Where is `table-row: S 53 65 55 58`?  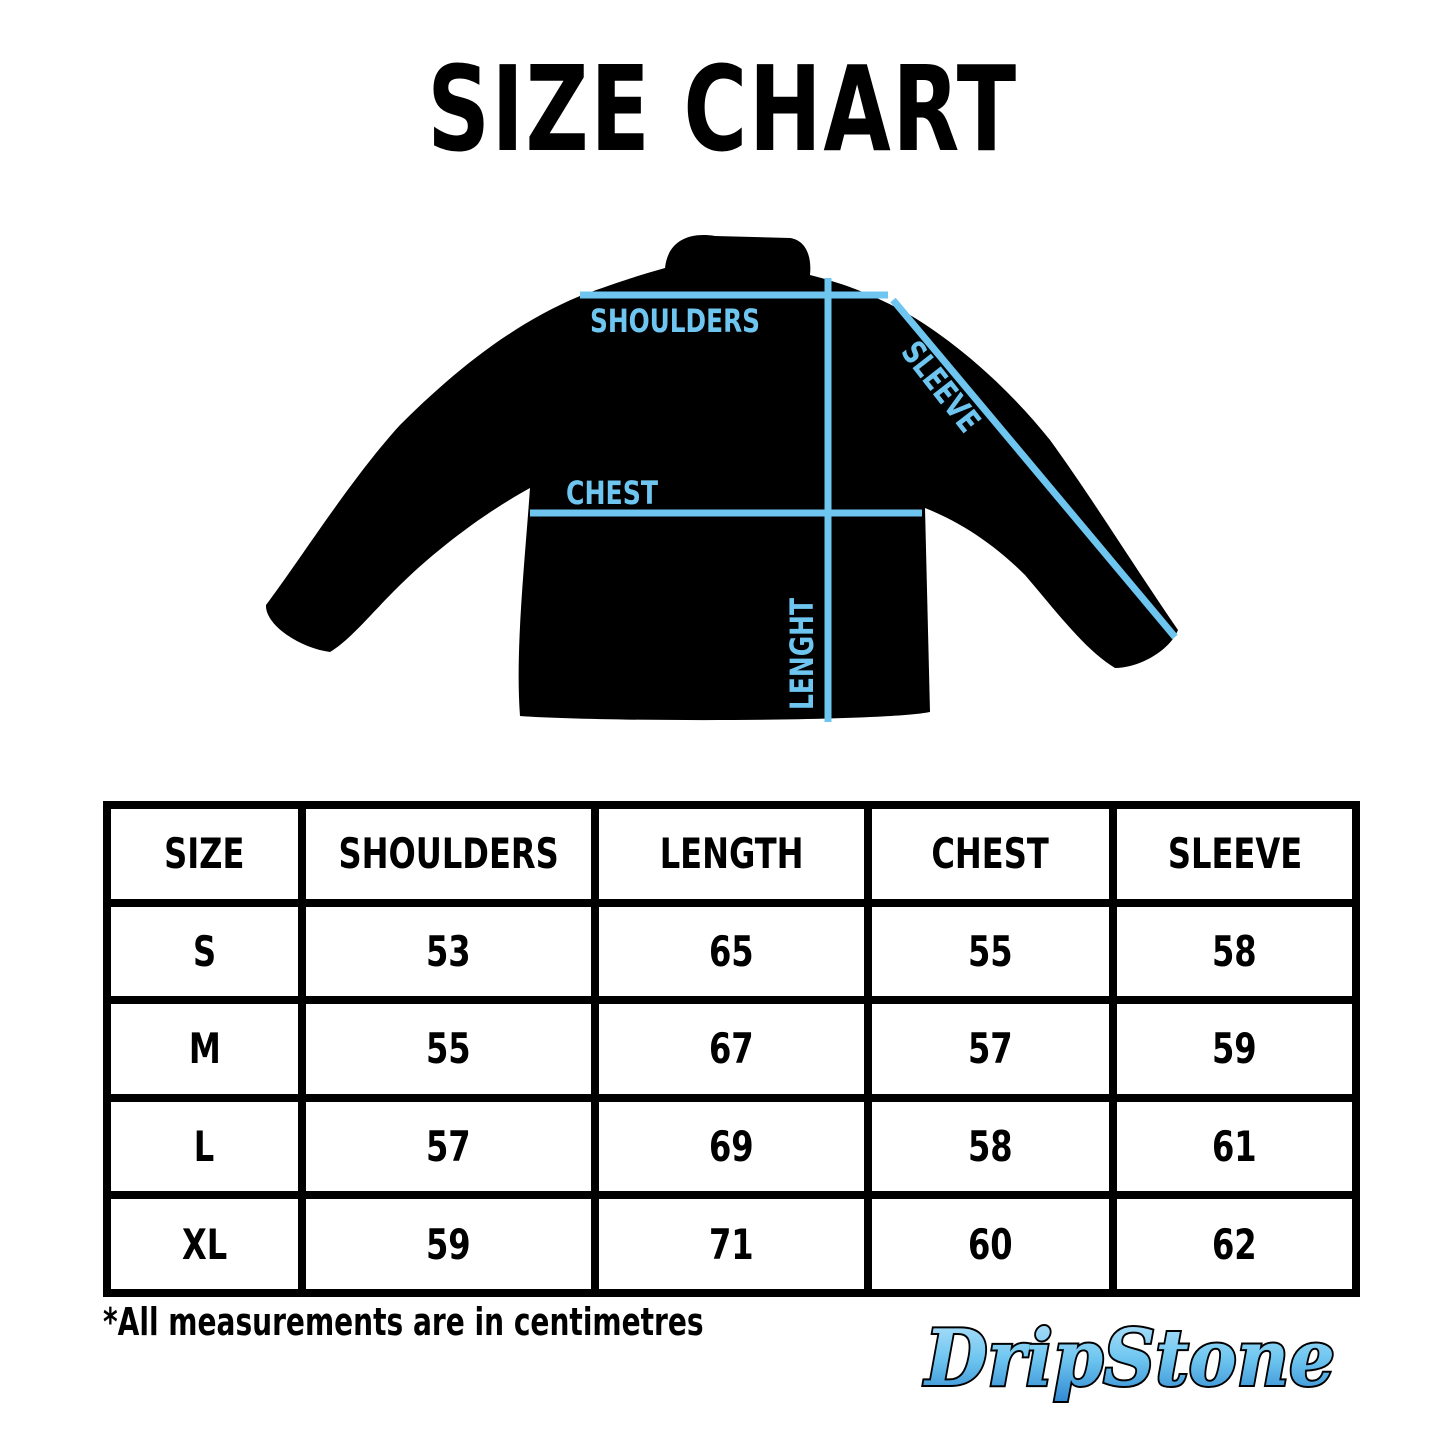 table-row: S 53 65 55 58 is located at coordinates (731, 951).